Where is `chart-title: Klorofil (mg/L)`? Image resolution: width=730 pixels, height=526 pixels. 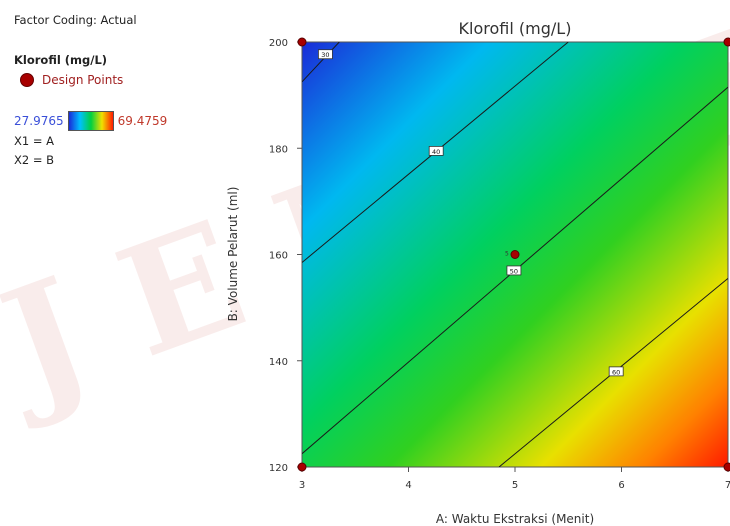
chart-title: Klorofil (mg/L) is located at coordinates (515, 28).